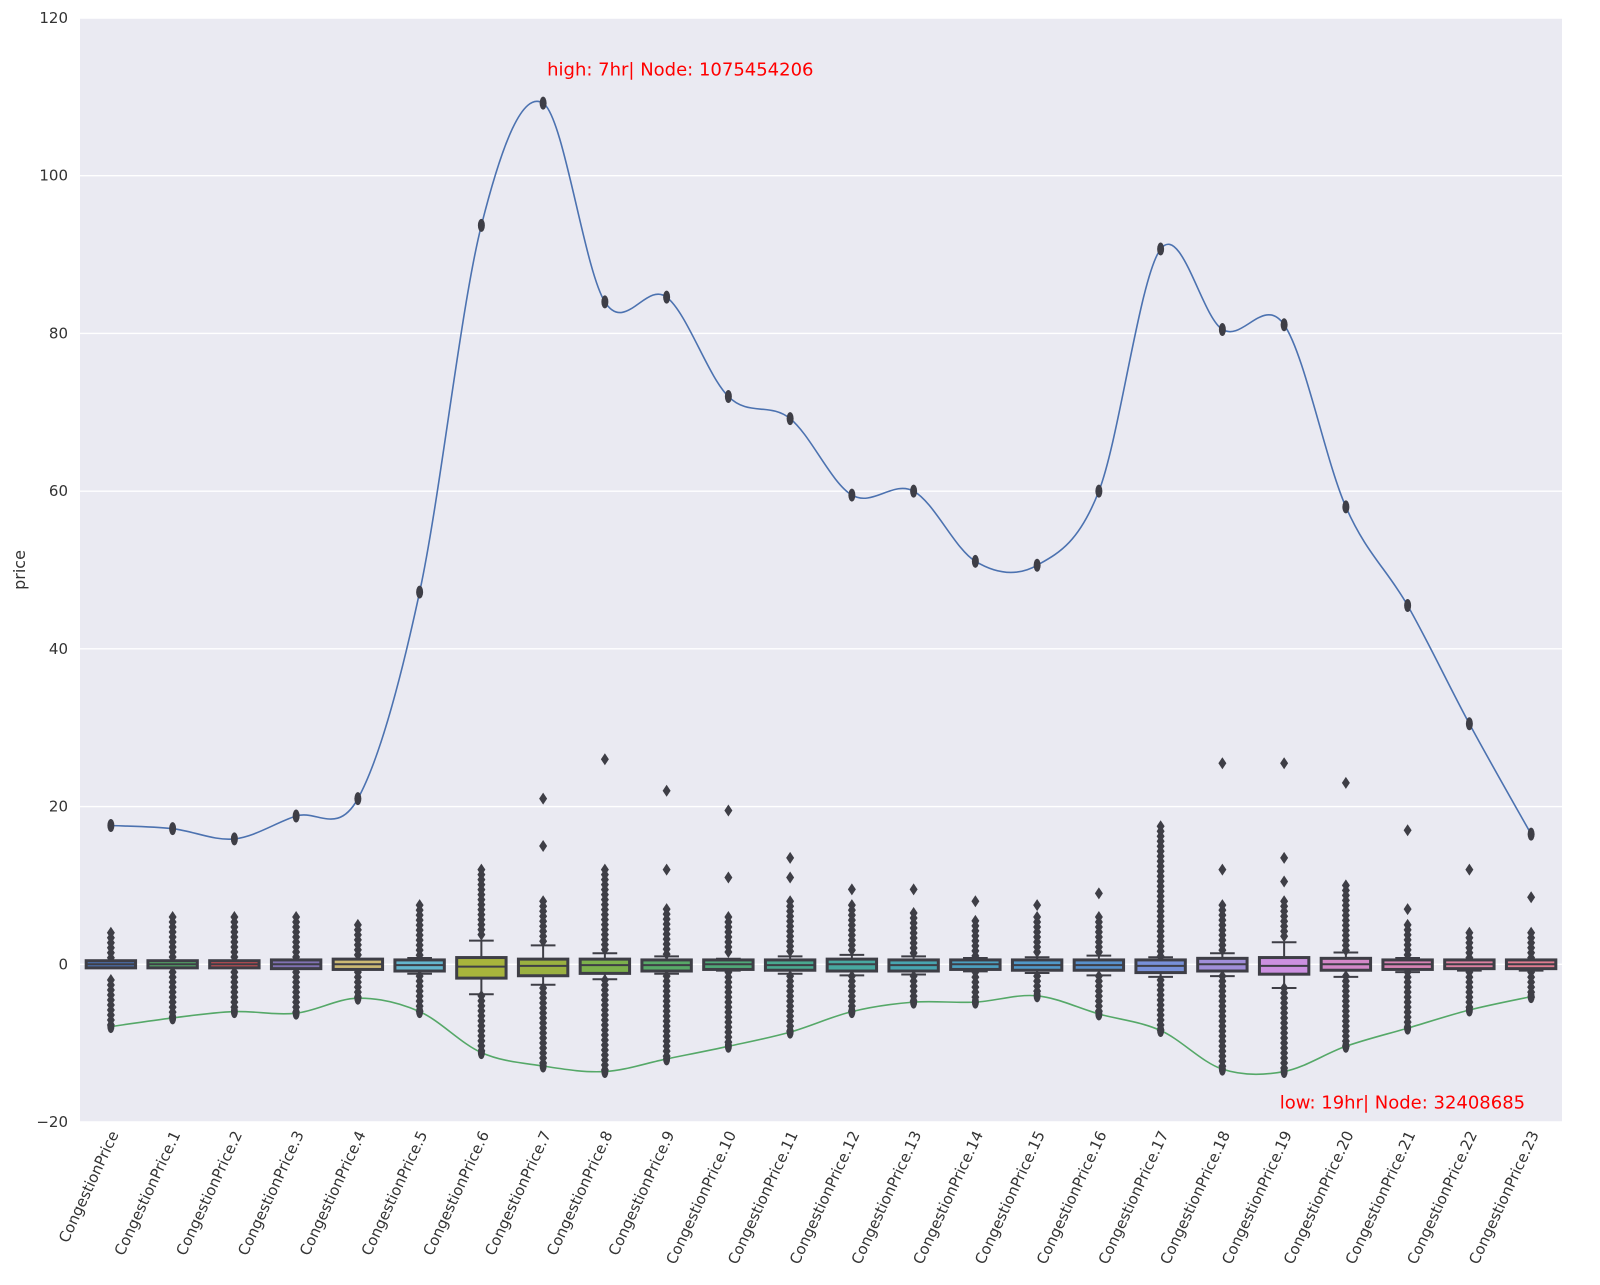  What do you see at coordinates (680, 69) in the screenshot?
I see `annotation-high: high: 7hr| Node: 1075454206` at bounding box center [680, 69].